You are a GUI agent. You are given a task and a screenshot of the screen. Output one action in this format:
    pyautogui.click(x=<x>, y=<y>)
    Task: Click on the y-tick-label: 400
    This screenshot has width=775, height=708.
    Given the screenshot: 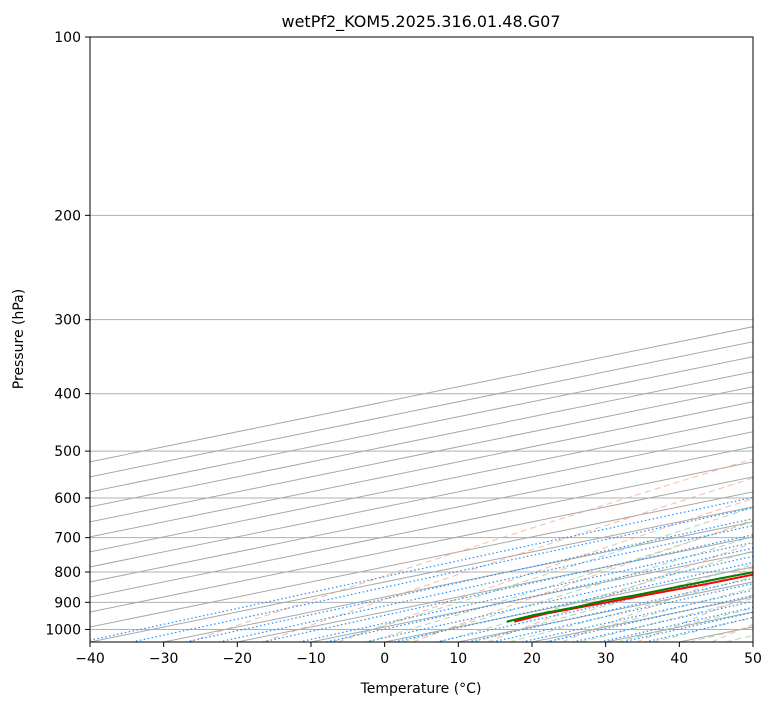 What is the action you would take?
    pyautogui.click(x=67, y=395)
    